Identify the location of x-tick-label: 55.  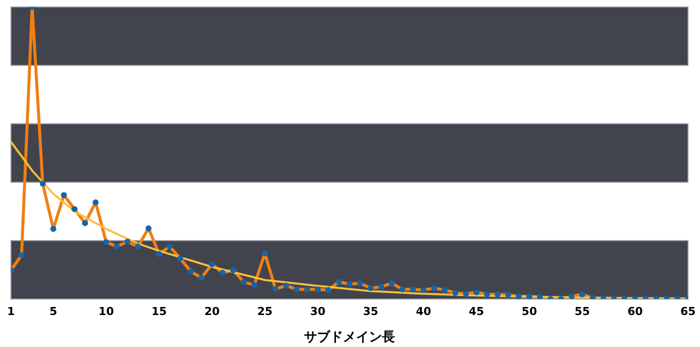
(582, 311).